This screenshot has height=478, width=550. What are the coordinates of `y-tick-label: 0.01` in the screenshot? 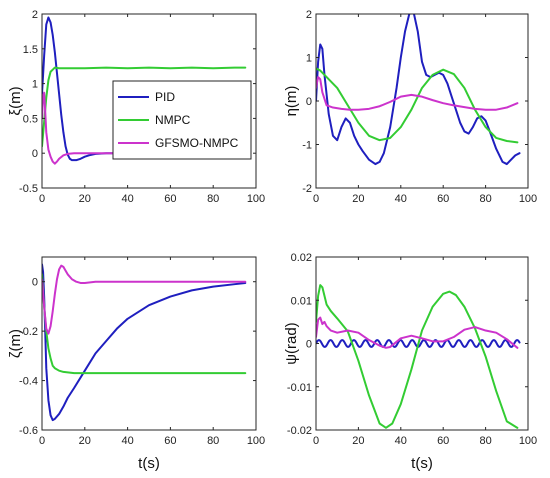 It's located at (301, 301).